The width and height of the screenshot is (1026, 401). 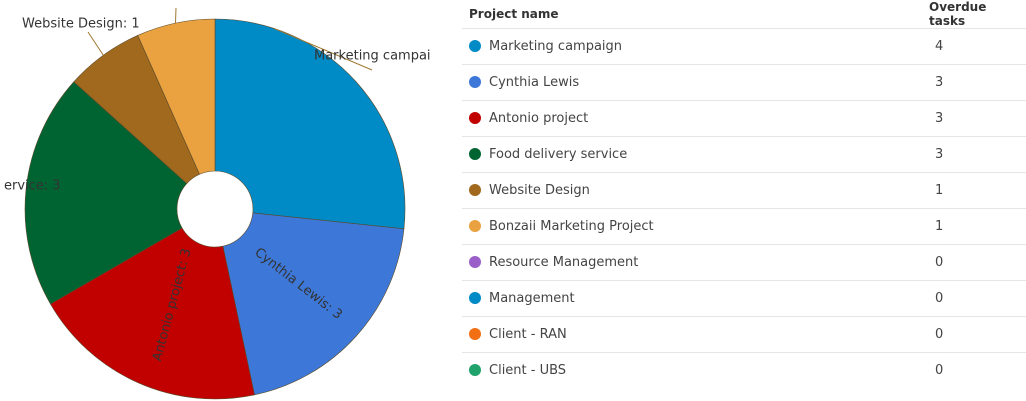 What do you see at coordinates (695, 262) in the screenshot?
I see `project-name-cell: Resource Management` at bounding box center [695, 262].